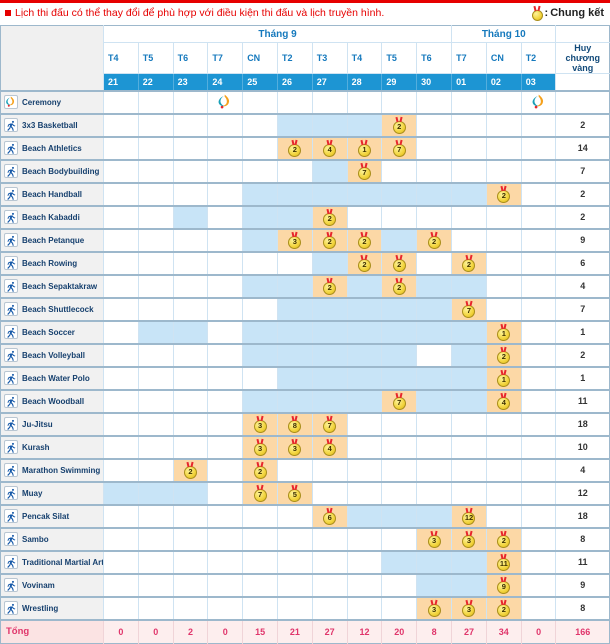  Describe the element at coordinates (46, 516) in the screenshot. I see `sport-name-label: Pencak Silat` at that location.